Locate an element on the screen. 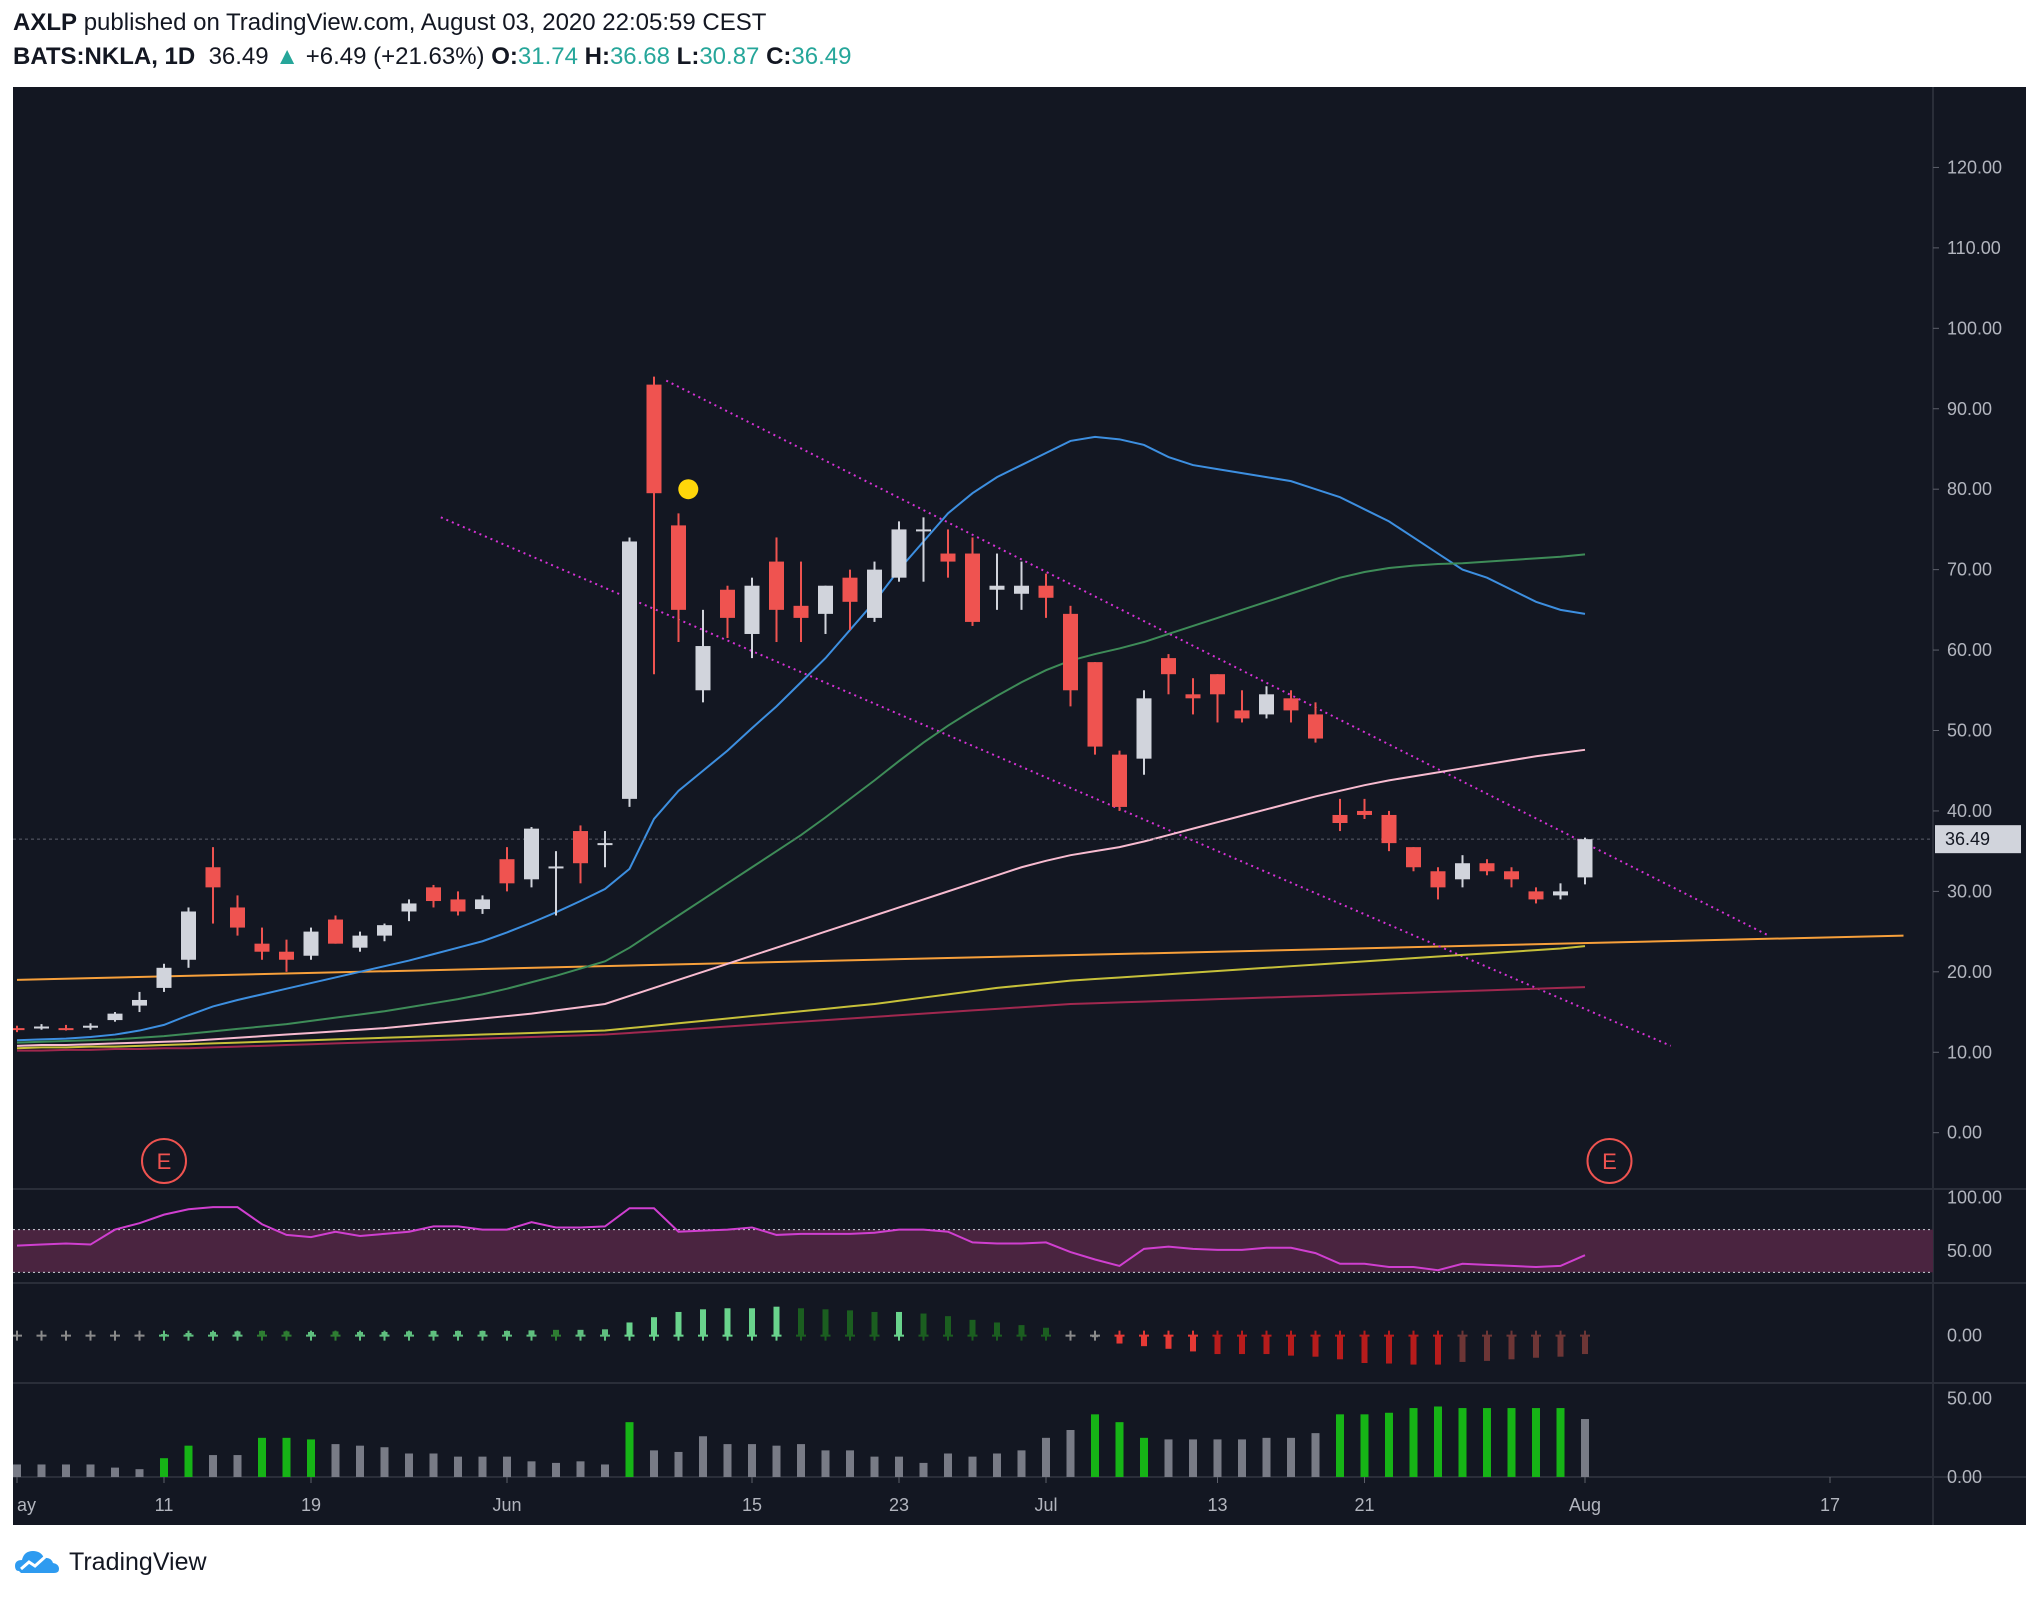  last-price: 36.49 is located at coordinates (238, 56).